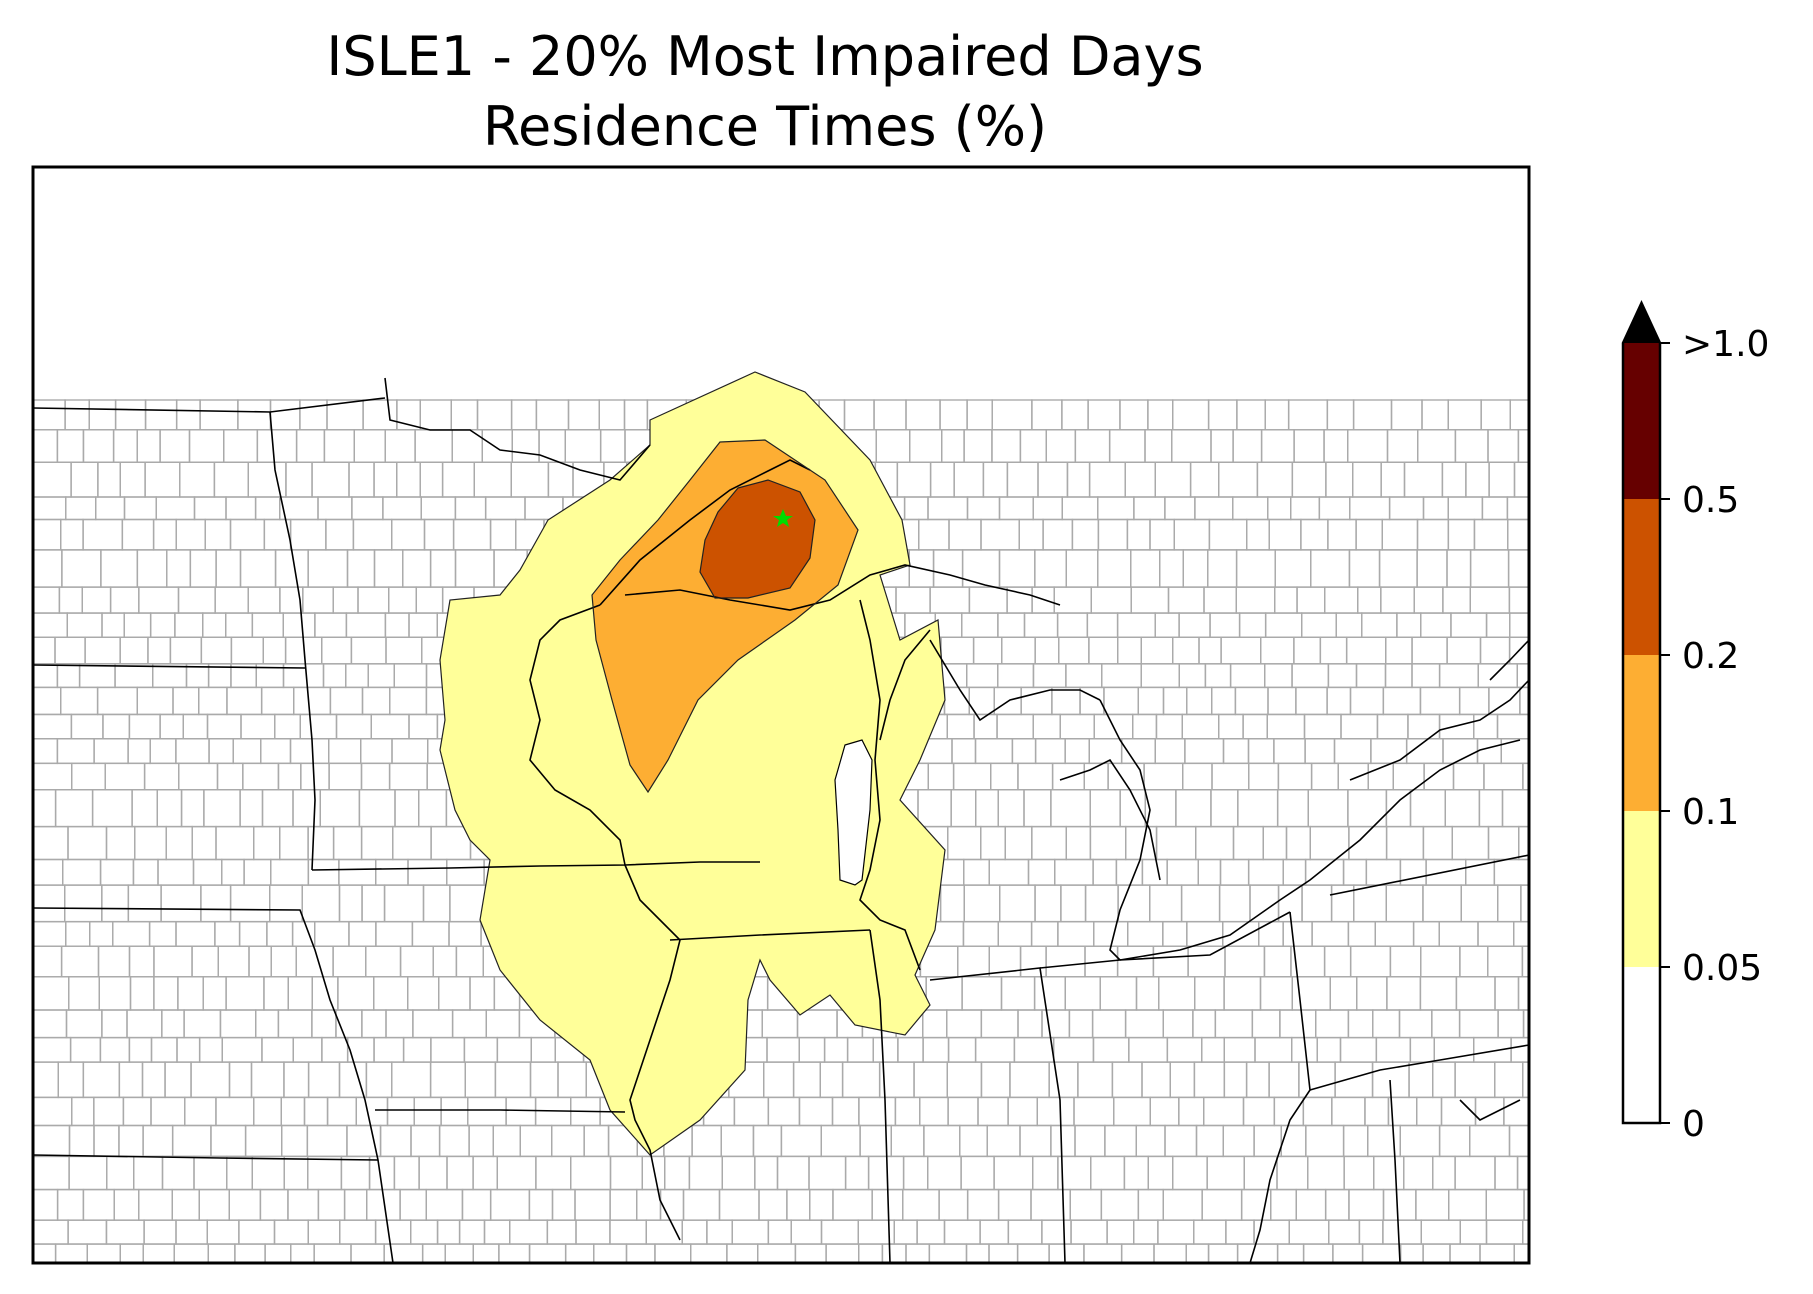  I want to click on colorbar-tick-label: 0.05, so click(1722, 968).